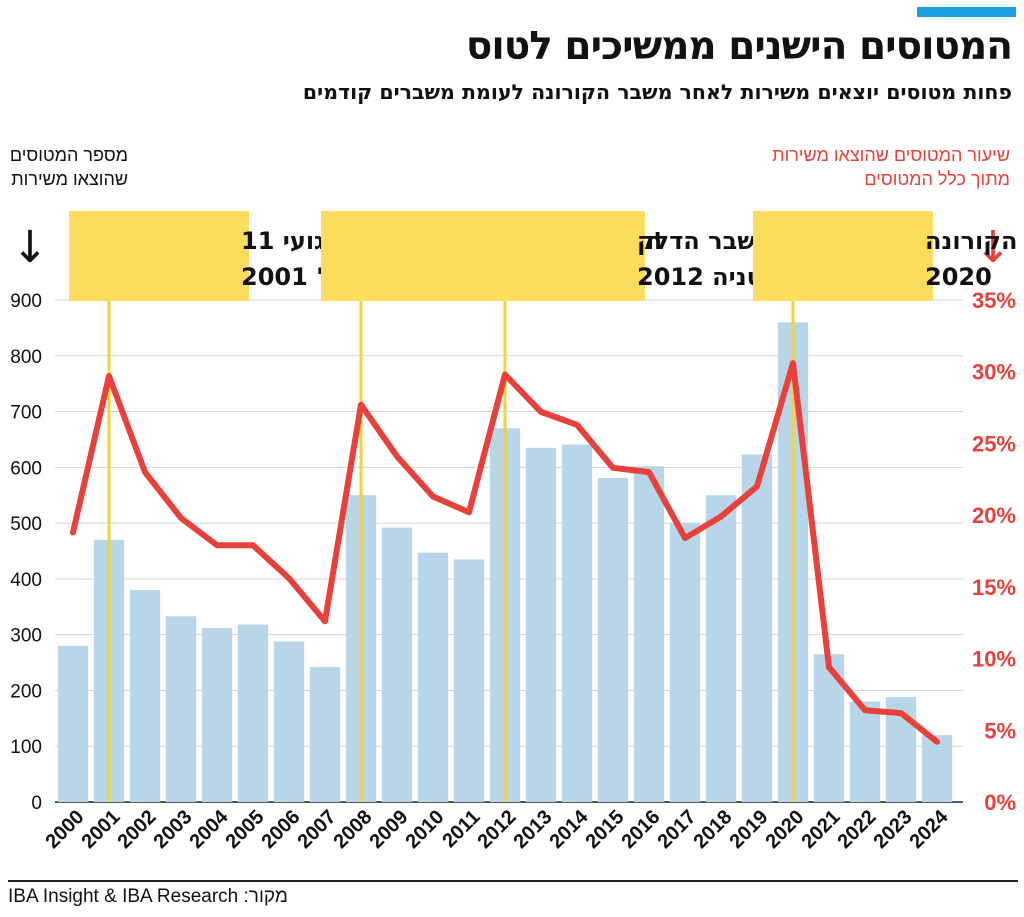 The image size is (1024, 917). I want to click on x-tick-label: 2006, so click(281, 829).